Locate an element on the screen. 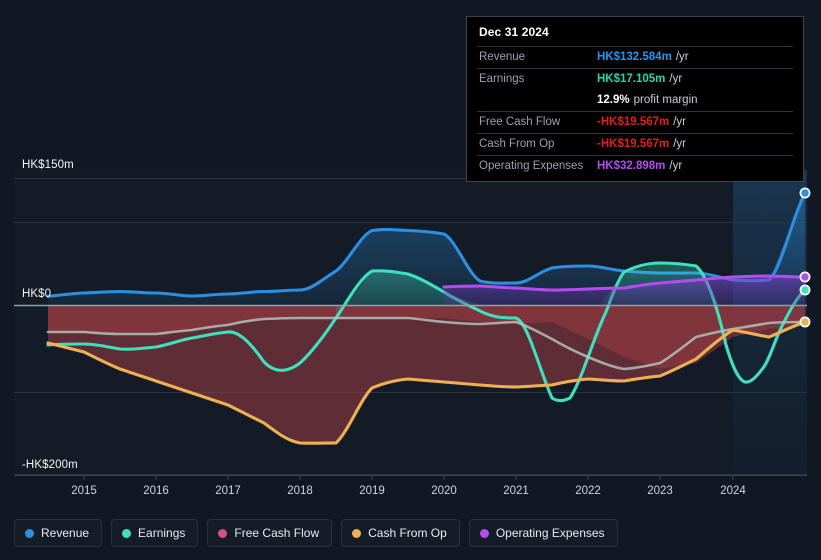  legend-dot-cash-from-op-icon is located at coordinates (357, 533).